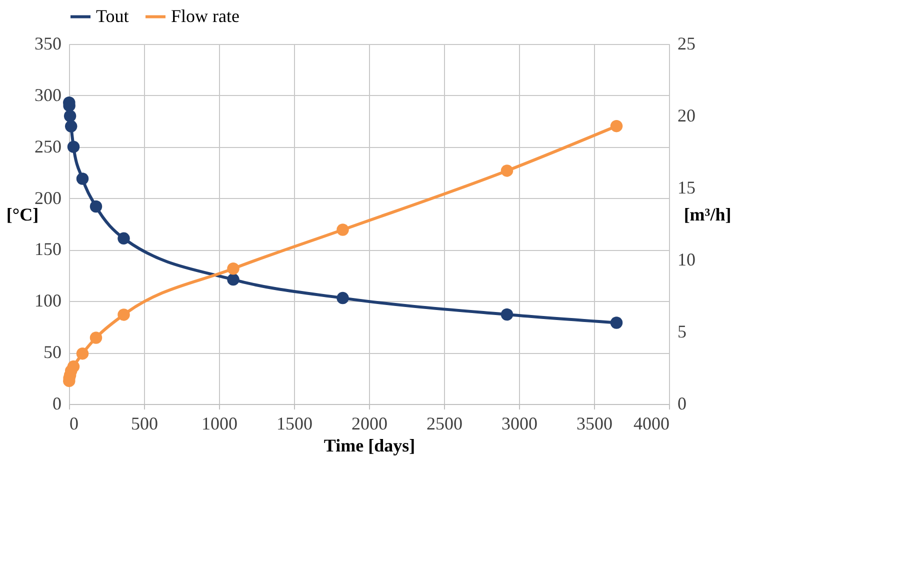 Image resolution: width=924 pixels, height=576 pixels. I want to click on legend-label: Tout, so click(112, 16).